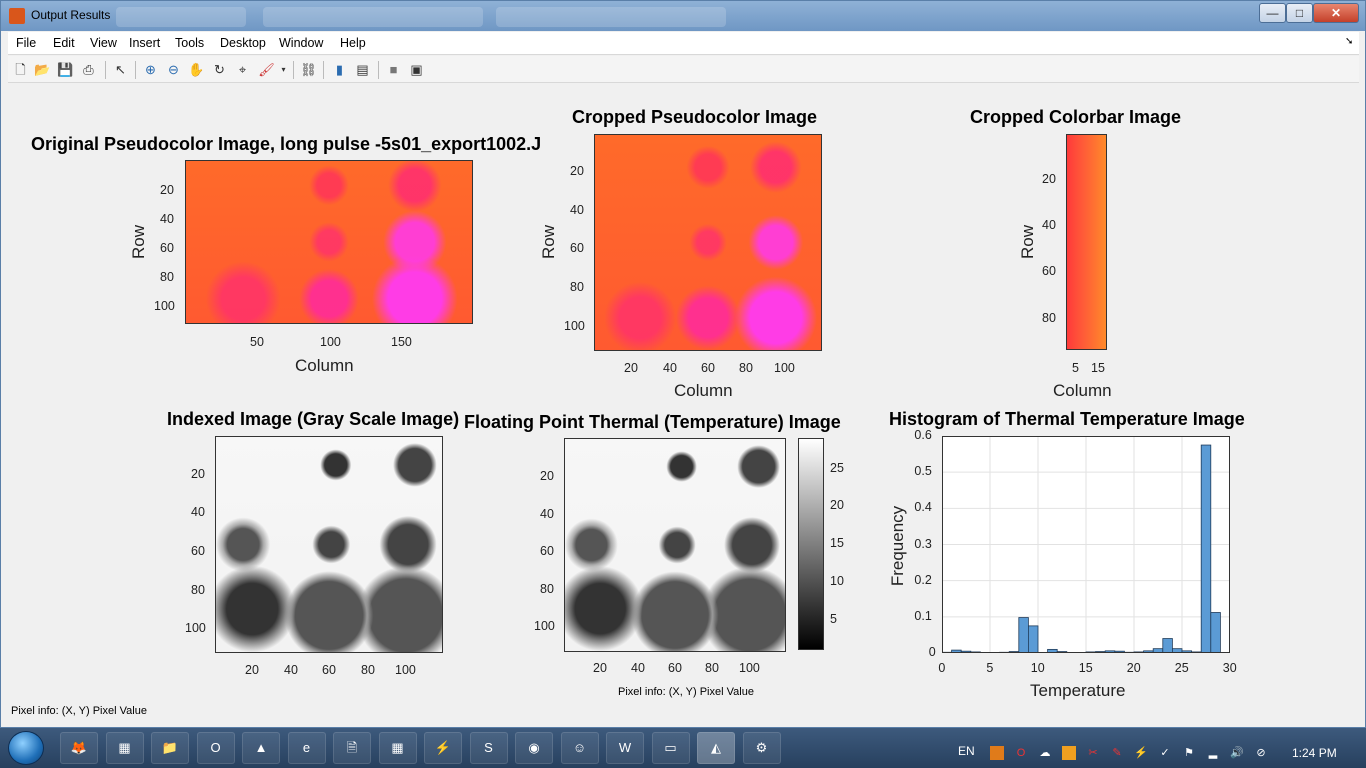 The height and width of the screenshot is (768, 1366). I want to click on histogram-ytick: 0.4, so click(923, 507).